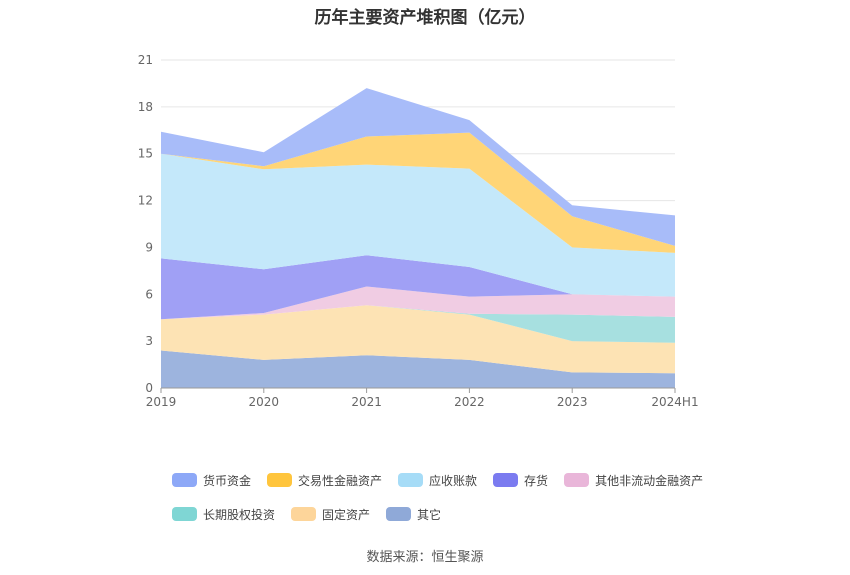 The image size is (850, 575). I want to click on legend-label: 固定资产, so click(346, 514).